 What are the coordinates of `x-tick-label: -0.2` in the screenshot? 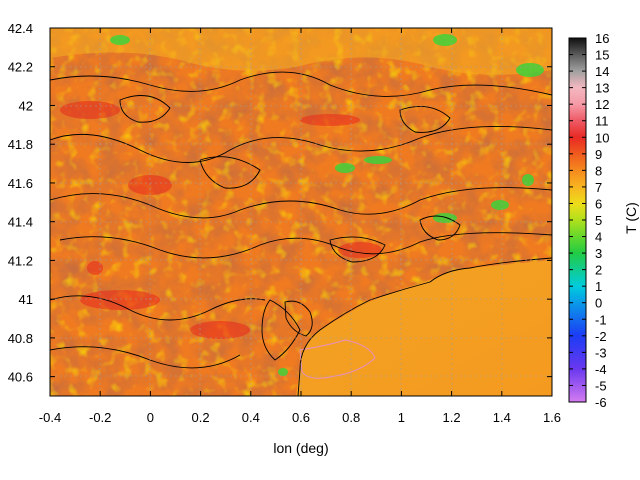 It's located at (100, 417).